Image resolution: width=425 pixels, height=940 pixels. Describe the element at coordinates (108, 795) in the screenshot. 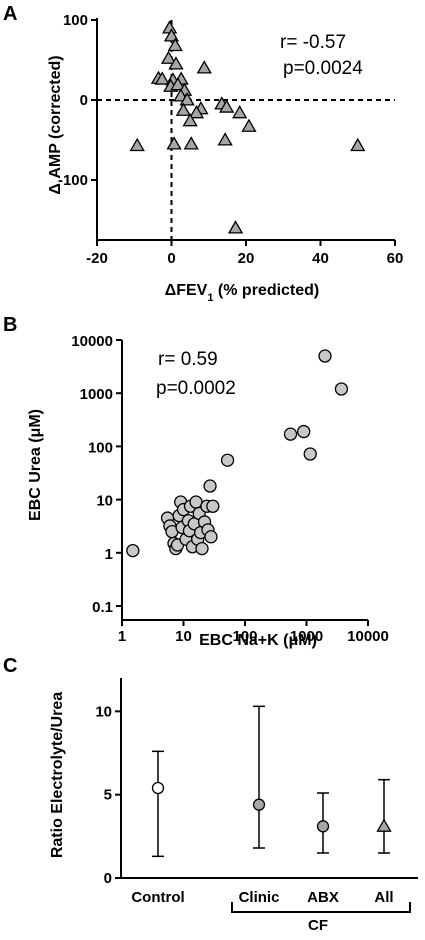

I see `panel-c-y-tick-label: 5` at that location.